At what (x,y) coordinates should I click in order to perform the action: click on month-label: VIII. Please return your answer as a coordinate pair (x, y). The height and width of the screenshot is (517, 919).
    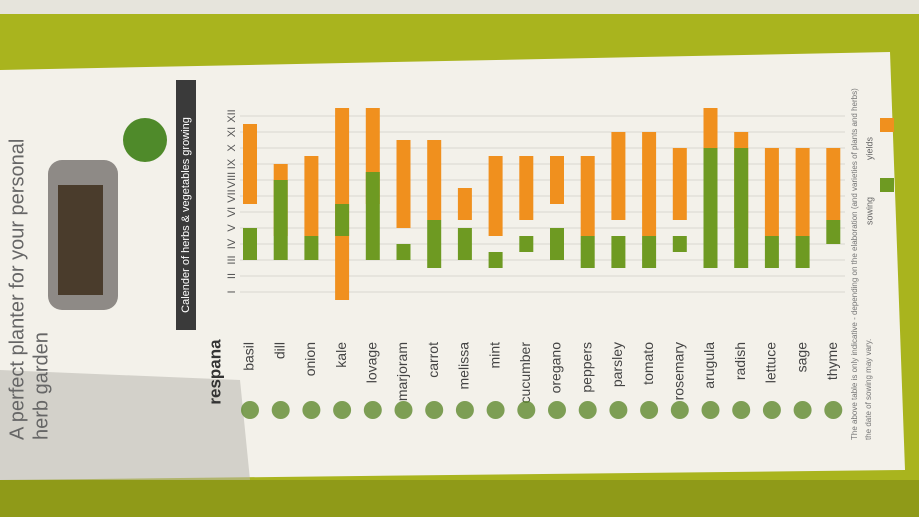
    Looking at the image, I should click on (232, 180).